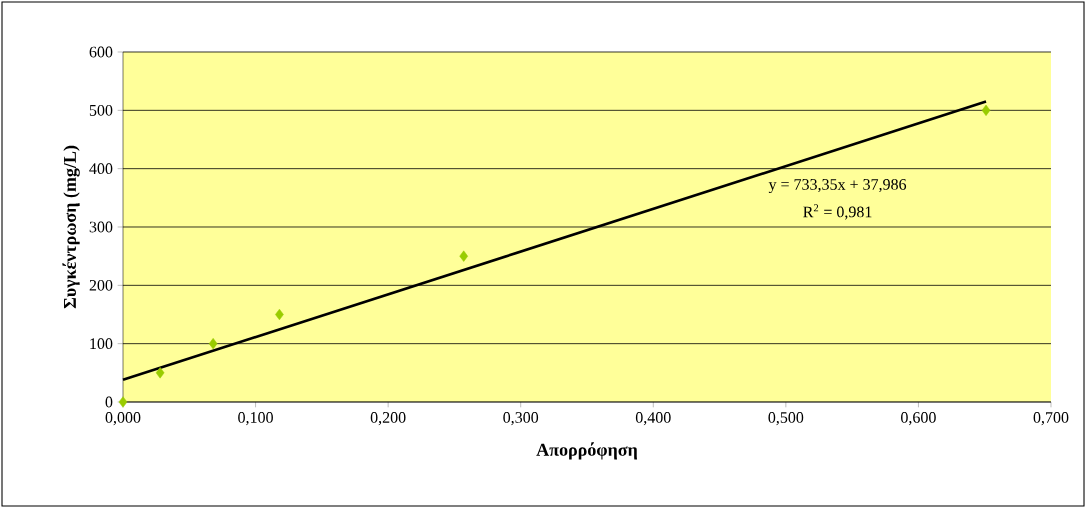 The width and height of the screenshot is (1086, 508). Describe the element at coordinates (587, 451) in the screenshot. I see `x-axis-title: Απορρόφηση` at that location.